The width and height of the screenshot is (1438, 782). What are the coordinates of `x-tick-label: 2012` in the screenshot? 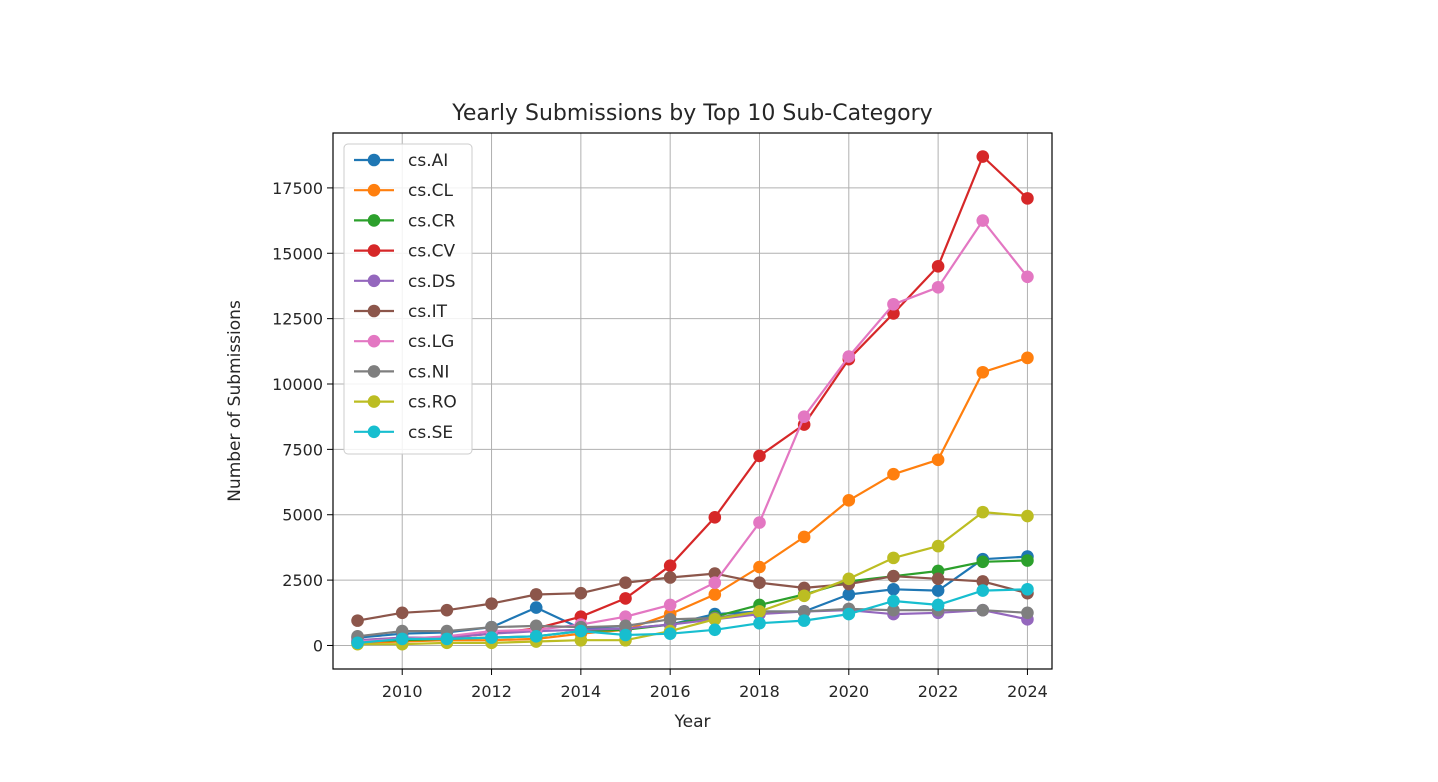 It's located at (491, 691).